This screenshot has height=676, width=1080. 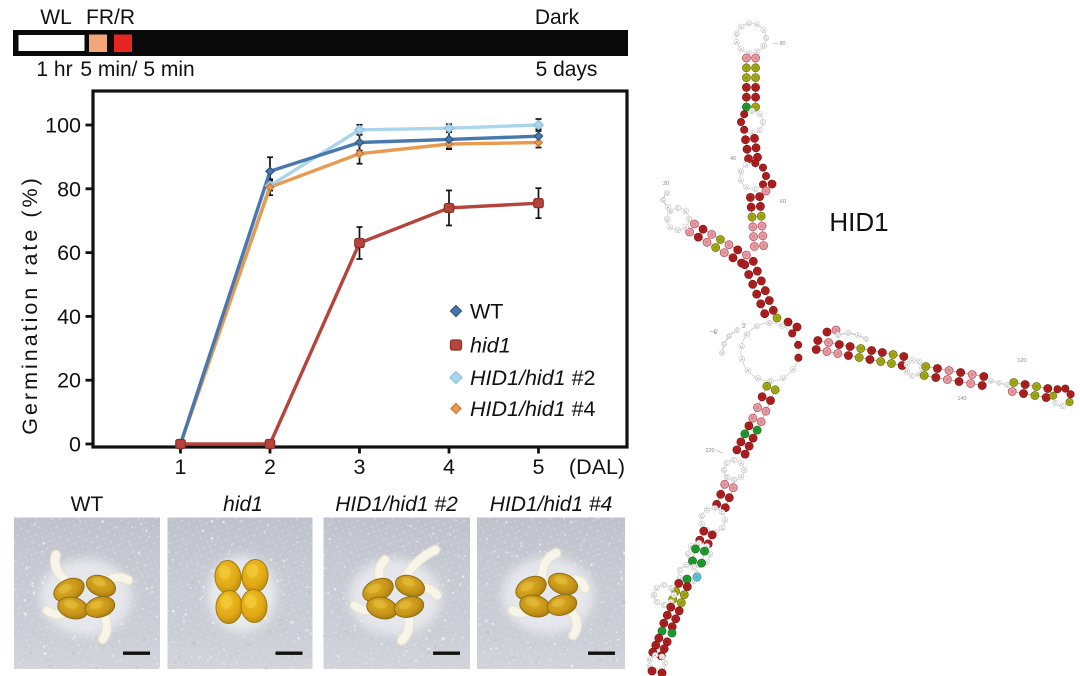 What do you see at coordinates (110, 17) in the screenshot?
I see `svg-text: FR/R` at bounding box center [110, 17].